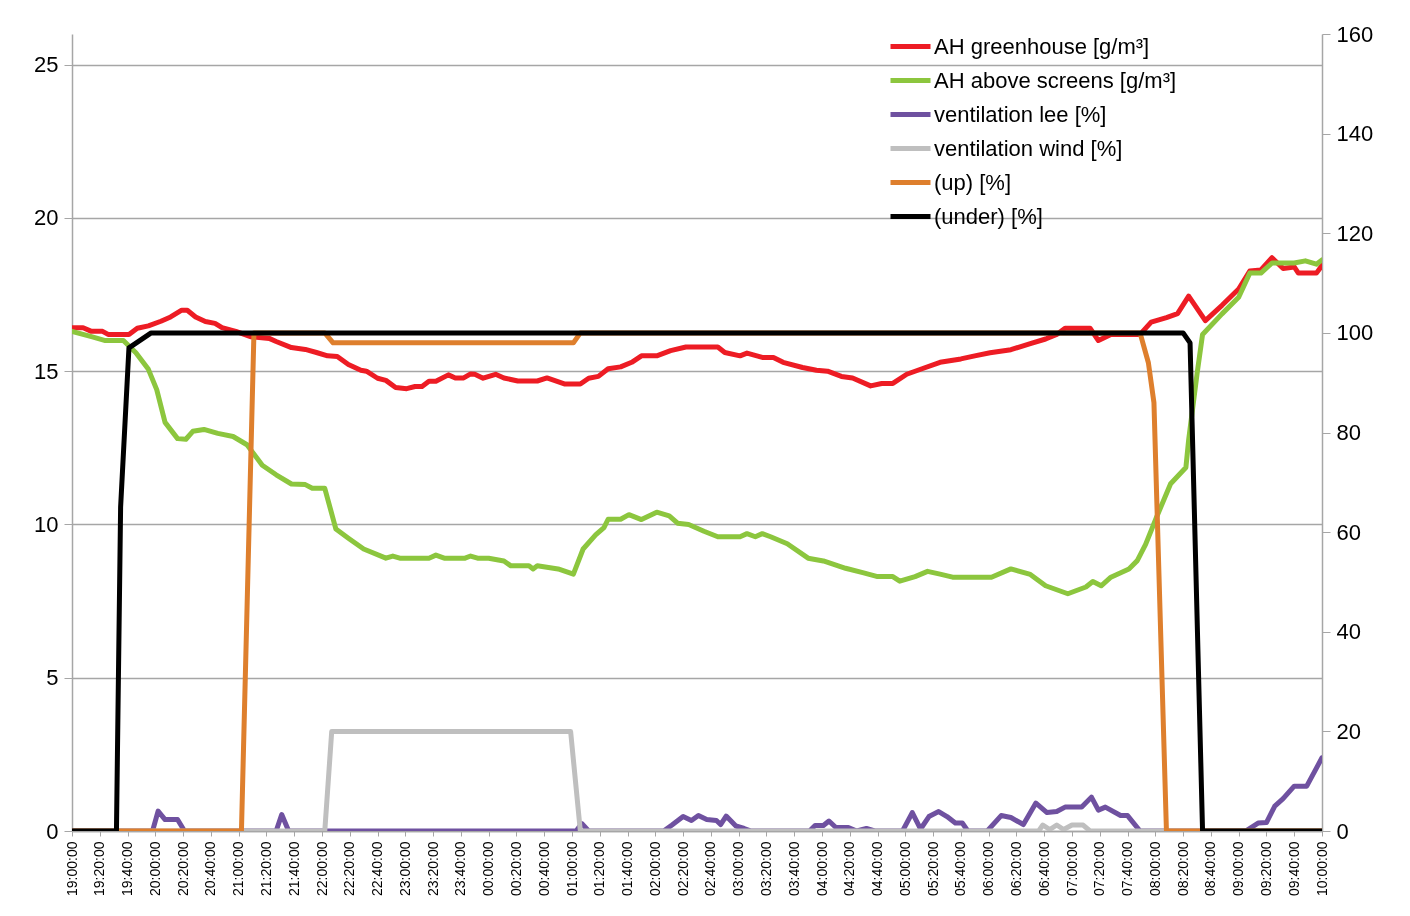  Describe the element at coordinates (1342, 831) in the screenshot. I see `y2-tick-label: 0` at that location.